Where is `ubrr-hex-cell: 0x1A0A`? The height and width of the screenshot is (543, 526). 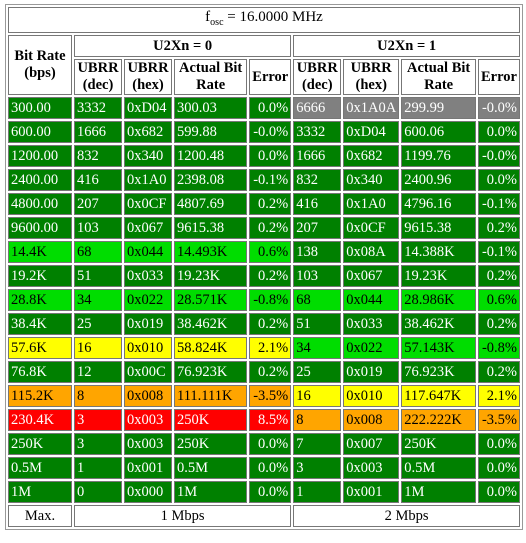
ubrr-hex-cell: 0x1A0A is located at coordinates (371, 108).